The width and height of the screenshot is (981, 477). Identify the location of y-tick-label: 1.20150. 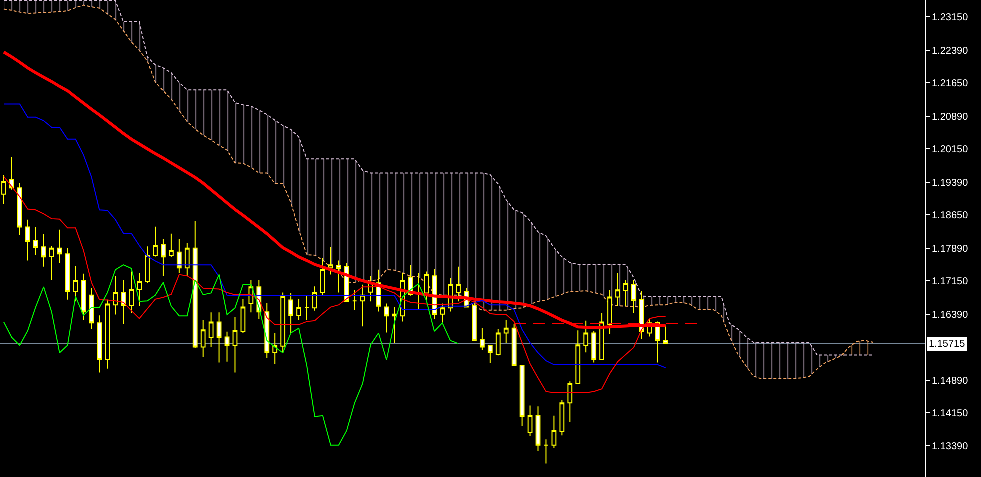
(950, 150).